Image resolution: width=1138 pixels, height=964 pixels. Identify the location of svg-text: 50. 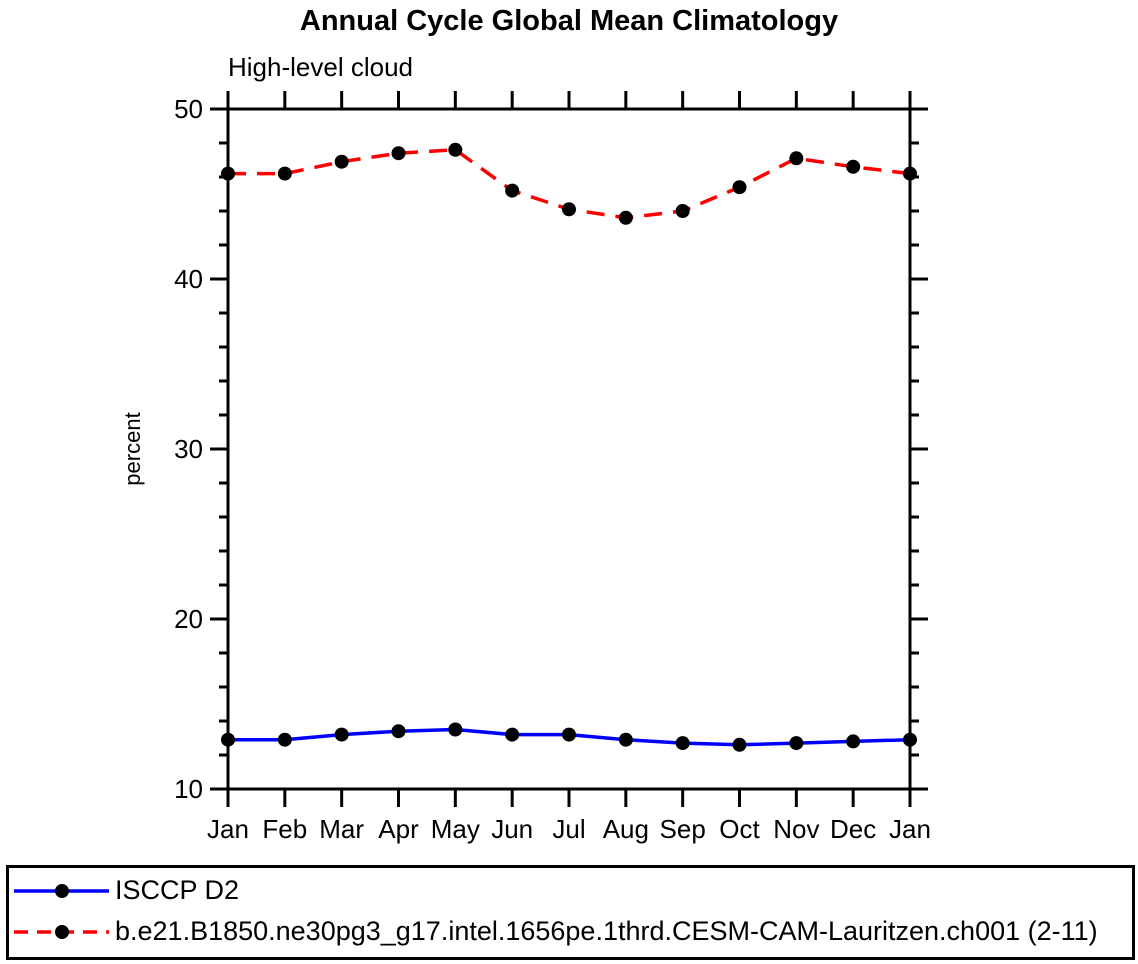
(188, 109).